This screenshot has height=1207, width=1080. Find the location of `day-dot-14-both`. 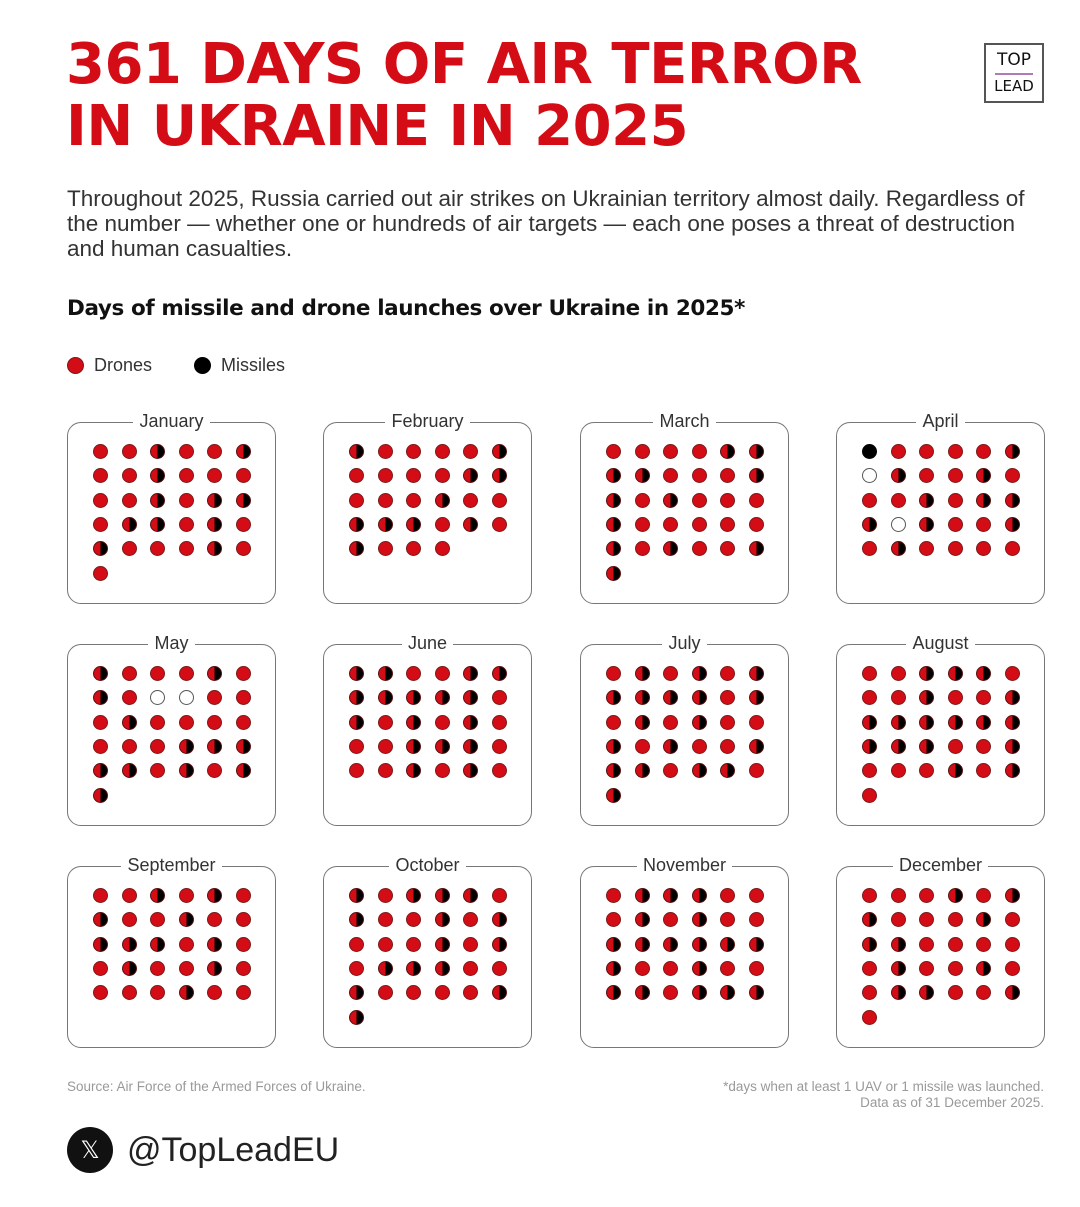

day-dot-14-both is located at coordinates (129, 944).